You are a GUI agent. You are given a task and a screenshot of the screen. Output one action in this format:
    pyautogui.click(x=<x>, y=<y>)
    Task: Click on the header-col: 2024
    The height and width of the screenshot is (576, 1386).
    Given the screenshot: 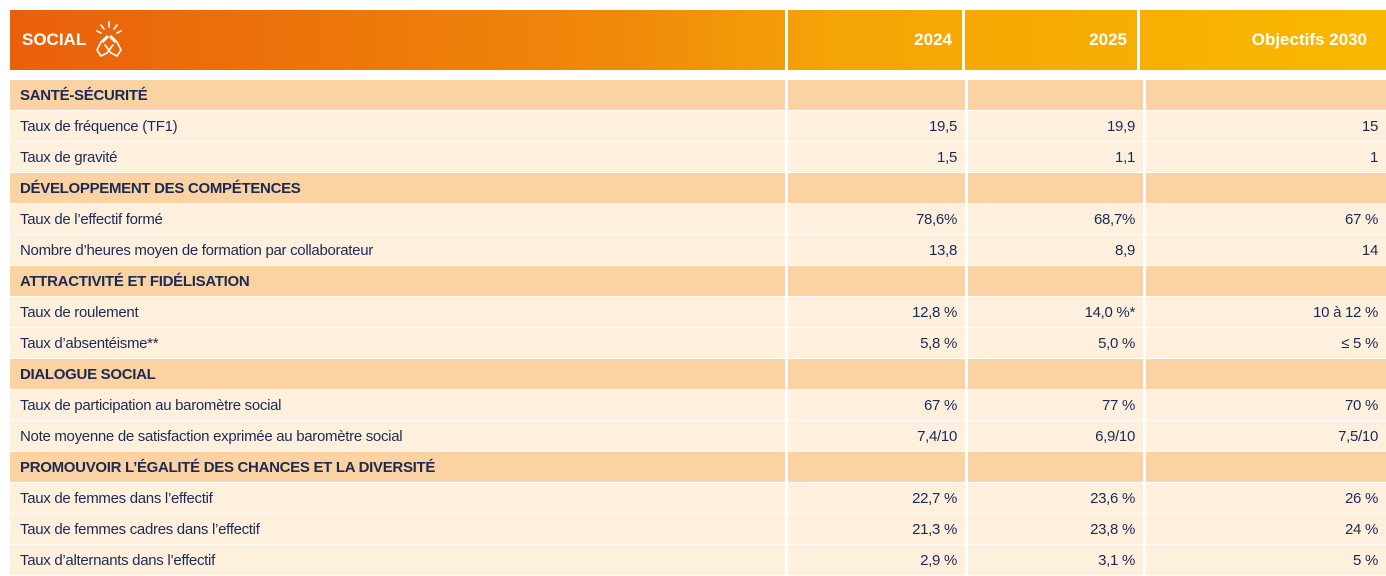 What is the action you would take?
    pyautogui.click(x=873, y=40)
    